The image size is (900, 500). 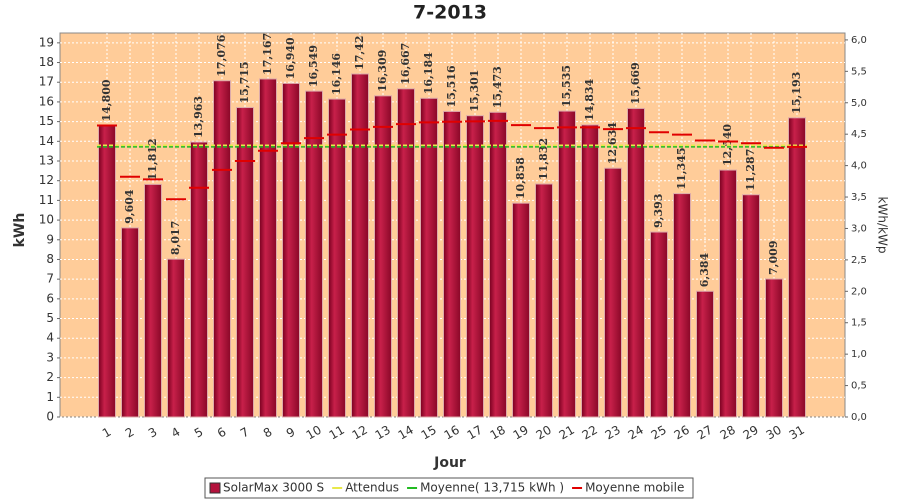 What do you see at coordinates (372, 488) in the screenshot?
I see `legend-label: Attendus` at bounding box center [372, 488].